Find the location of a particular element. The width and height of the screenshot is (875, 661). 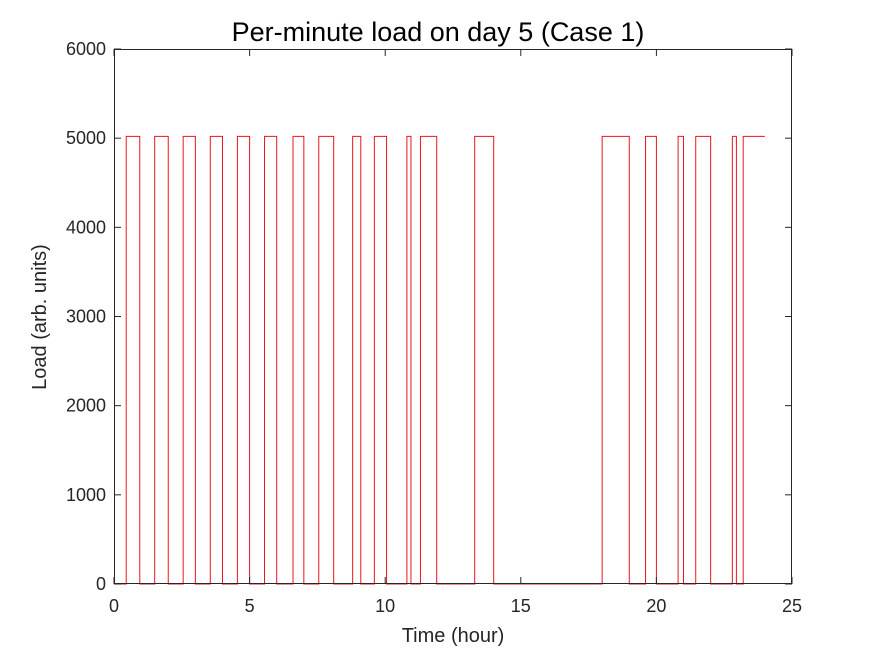

x-tick-label: 5 is located at coordinates (250, 606).